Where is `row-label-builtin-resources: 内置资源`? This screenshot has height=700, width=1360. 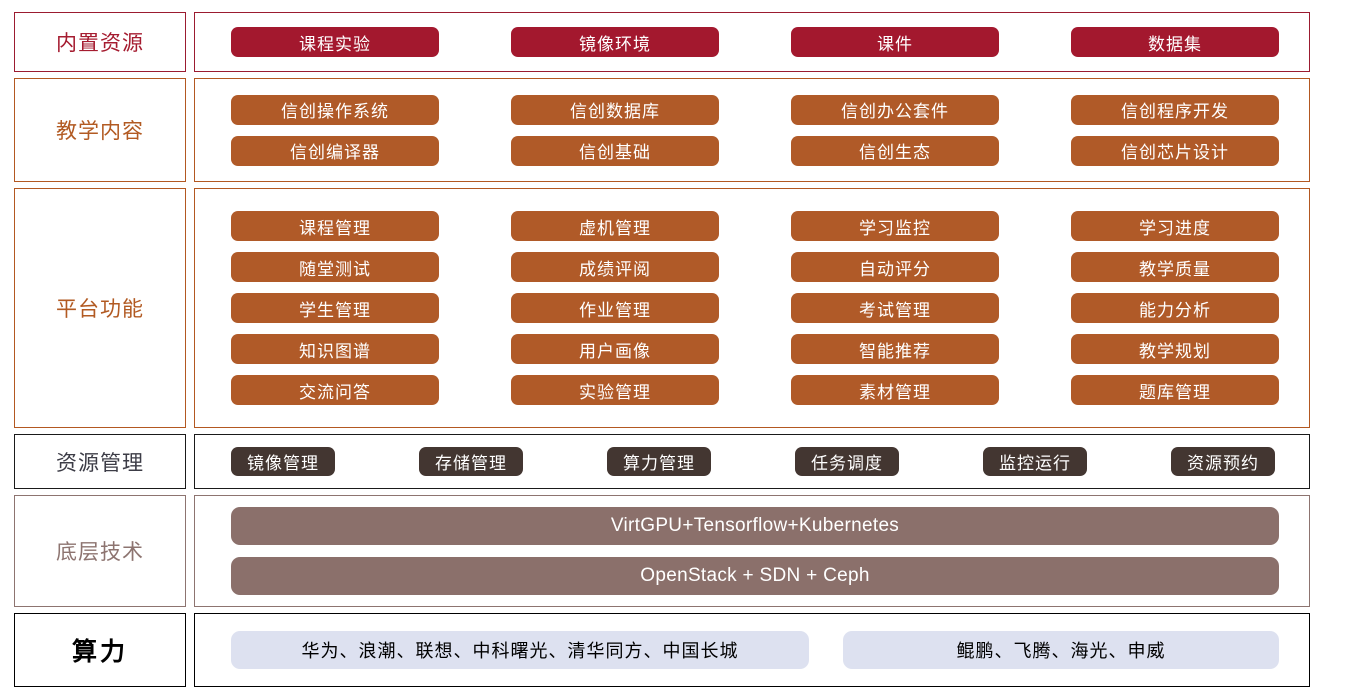 row-label-builtin-resources: 内置资源 is located at coordinates (100, 42).